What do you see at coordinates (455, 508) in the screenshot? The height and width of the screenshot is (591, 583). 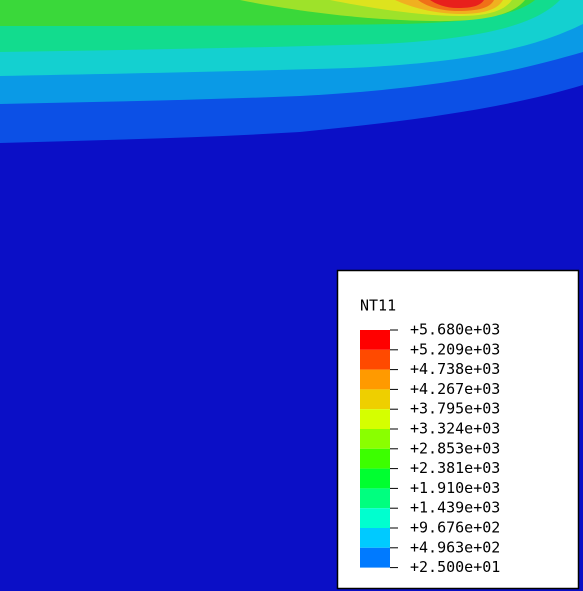 I see `legend-label: +1.439e+03` at bounding box center [455, 508].